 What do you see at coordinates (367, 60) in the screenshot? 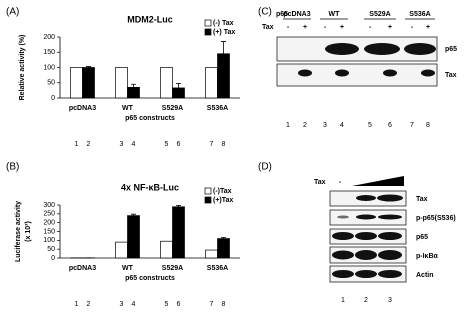
I see `bands` at bounding box center [367, 60].